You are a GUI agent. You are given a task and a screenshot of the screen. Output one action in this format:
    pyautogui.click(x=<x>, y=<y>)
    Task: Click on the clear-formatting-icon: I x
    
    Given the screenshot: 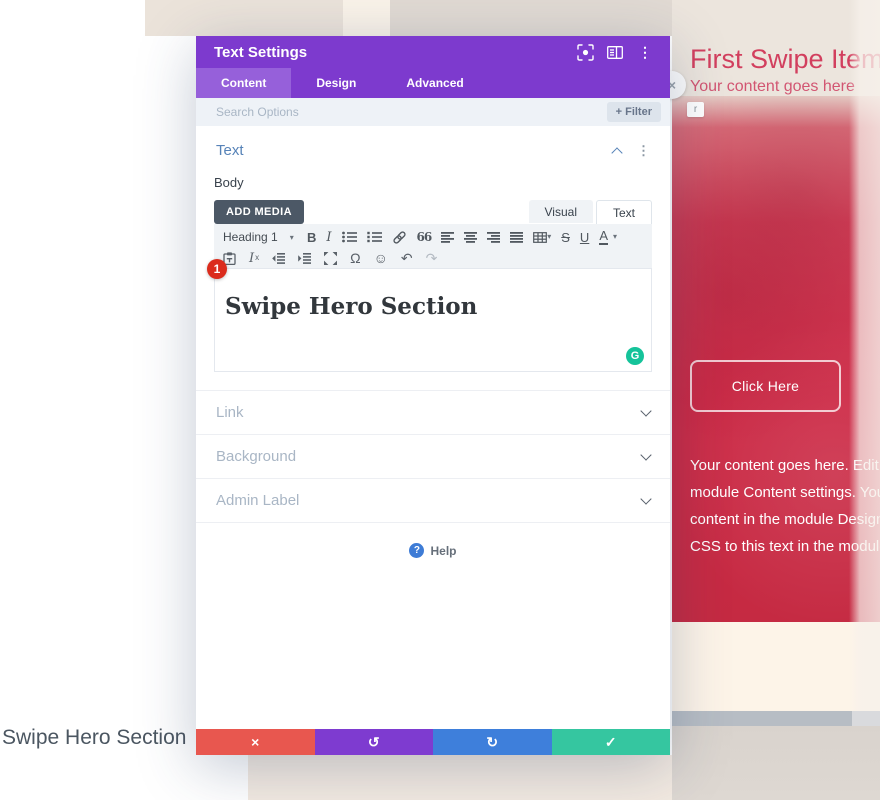 What is the action you would take?
    pyautogui.click(x=254, y=258)
    